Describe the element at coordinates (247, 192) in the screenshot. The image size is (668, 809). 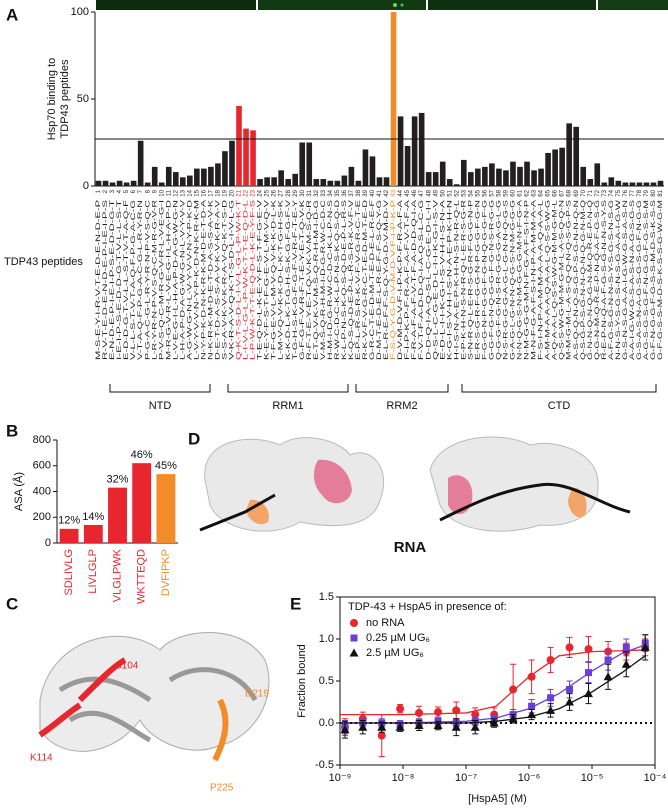
I see `peptide-number: 22` at that location.